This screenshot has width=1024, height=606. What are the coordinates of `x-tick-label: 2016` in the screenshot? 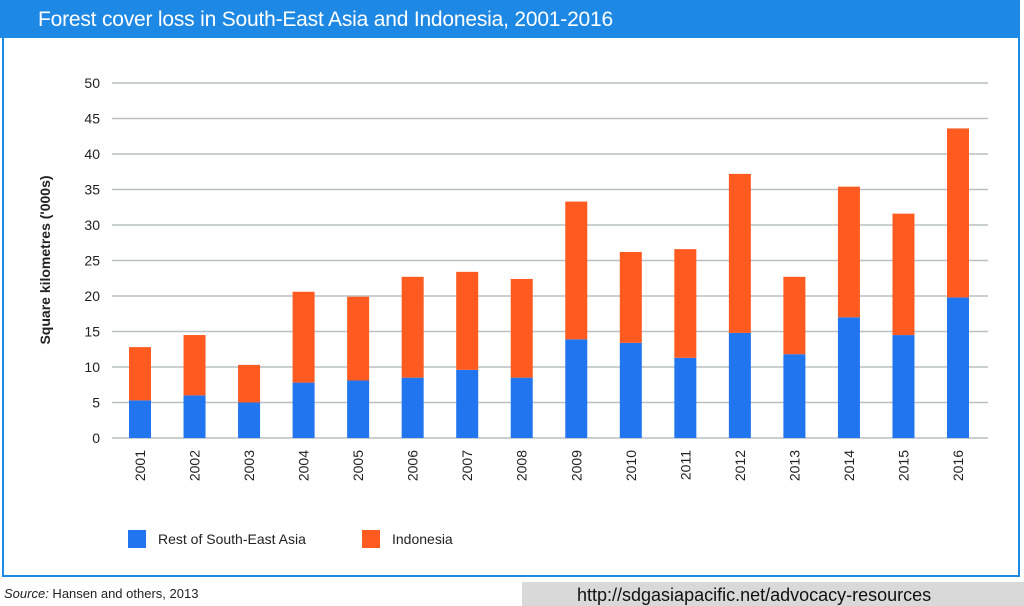 It's located at (958, 465).